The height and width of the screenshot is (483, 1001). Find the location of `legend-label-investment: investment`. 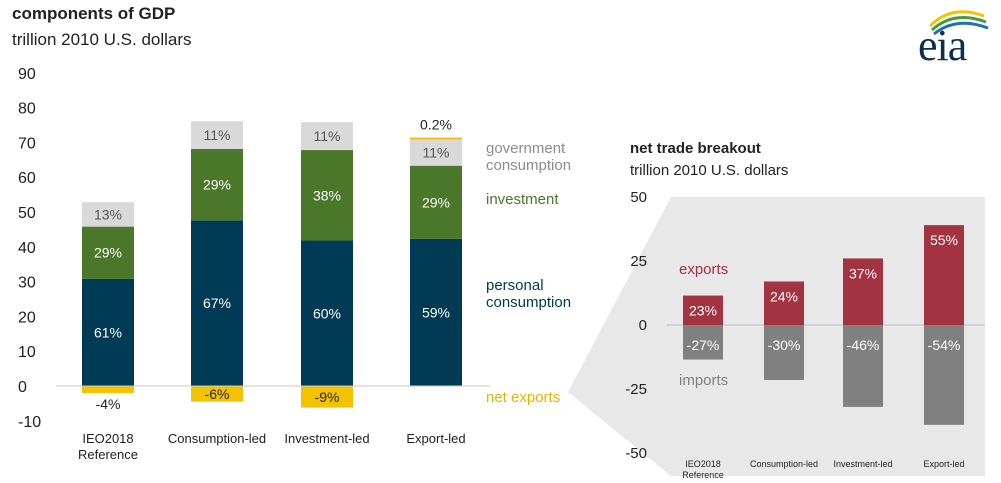

legend-label-investment: investment is located at coordinates (522, 199).